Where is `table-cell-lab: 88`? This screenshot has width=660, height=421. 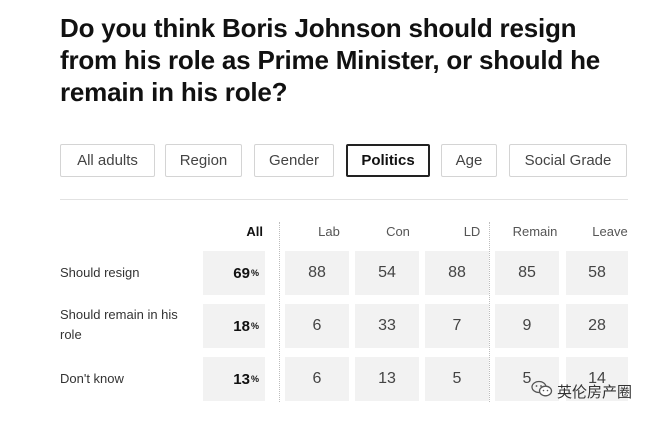
table-cell-lab: 88 is located at coordinates (317, 273).